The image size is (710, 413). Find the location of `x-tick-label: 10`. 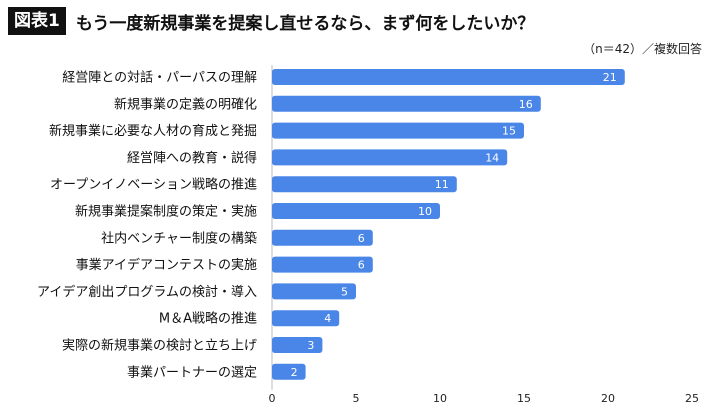

x-tick-label: 10 is located at coordinates (440, 398).